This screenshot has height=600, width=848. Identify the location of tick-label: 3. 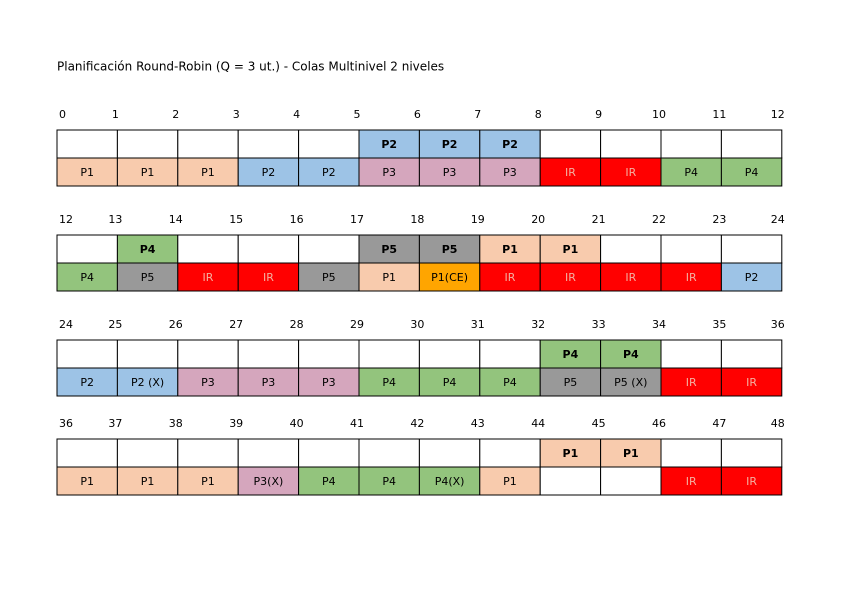
(236, 114).